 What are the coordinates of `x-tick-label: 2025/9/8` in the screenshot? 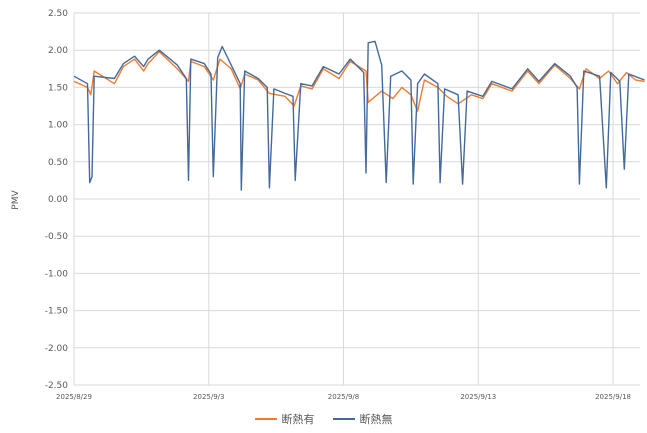 It's located at (343, 397).